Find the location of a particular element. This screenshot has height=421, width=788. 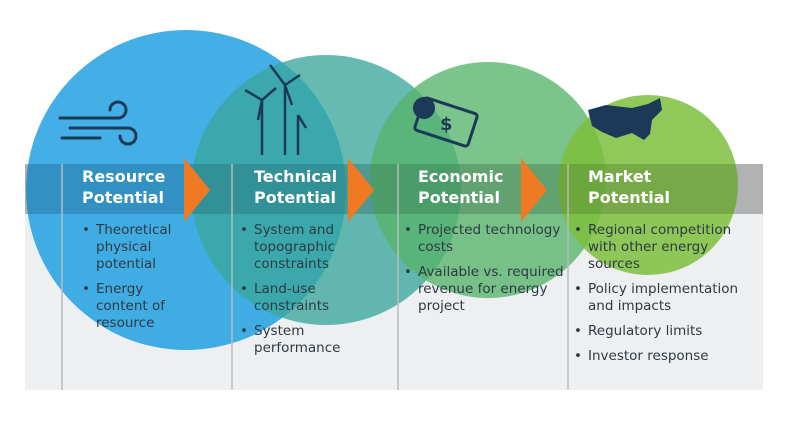

wind-turbine-icon is located at coordinates (276, 109).